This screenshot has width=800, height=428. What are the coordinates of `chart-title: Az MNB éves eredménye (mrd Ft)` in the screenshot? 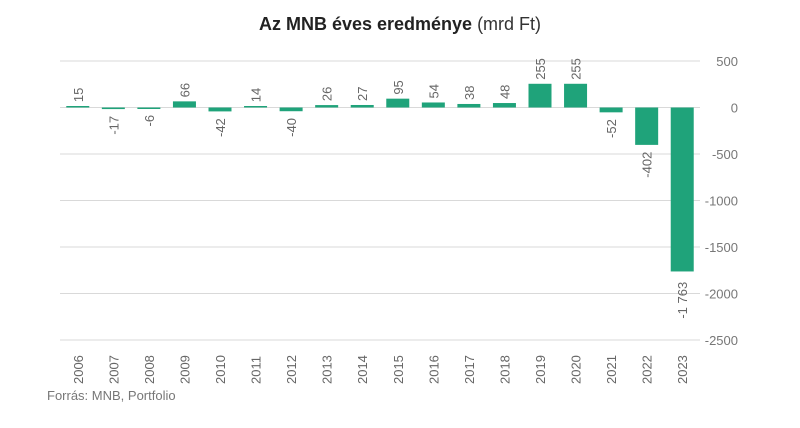 It's located at (400, 24).